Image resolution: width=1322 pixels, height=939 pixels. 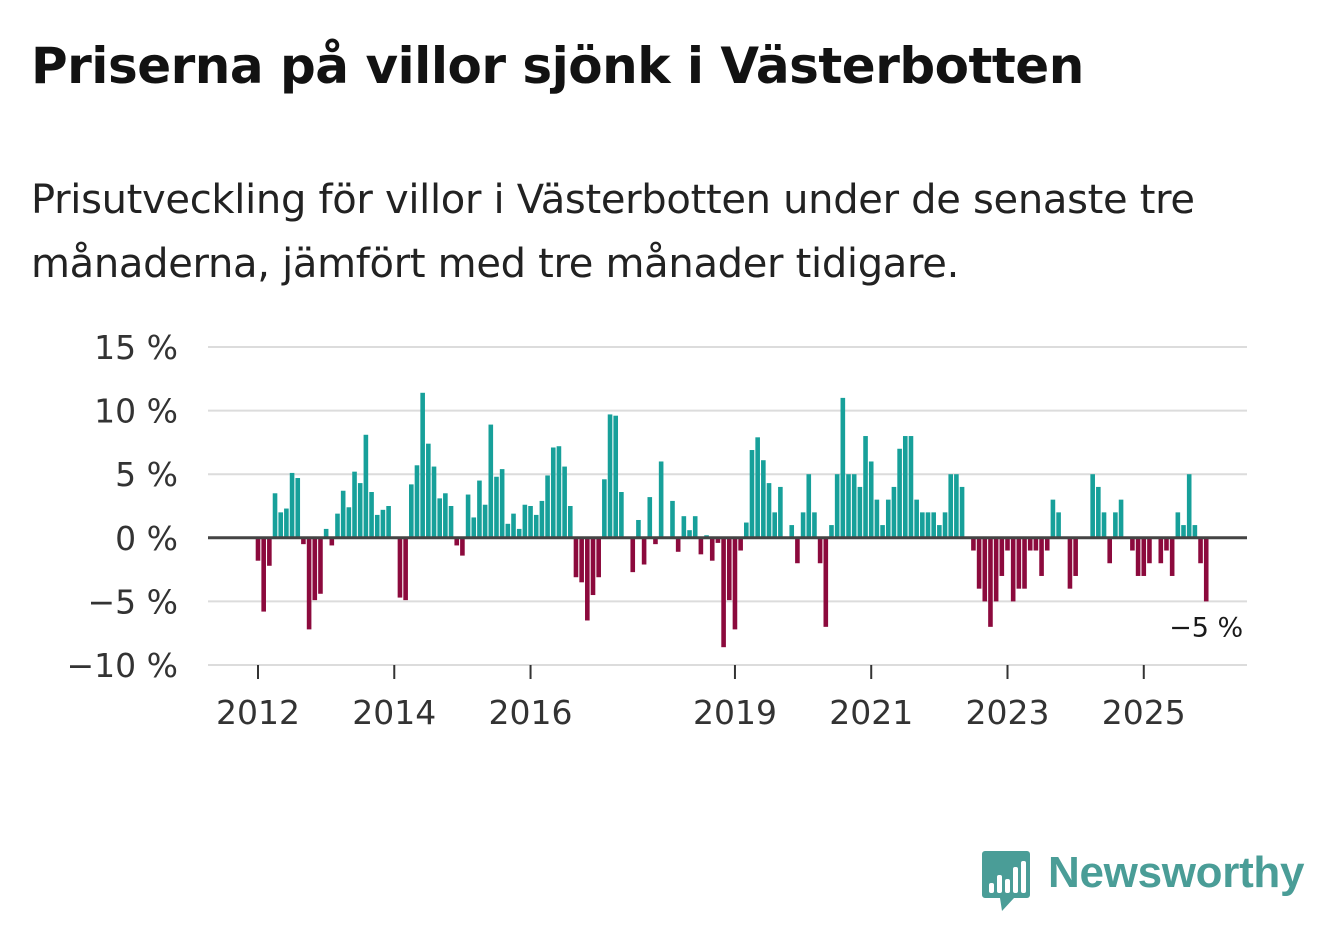 What do you see at coordinates (871, 712) in the screenshot?
I see `x-tick-label: 2021` at bounding box center [871, 712].